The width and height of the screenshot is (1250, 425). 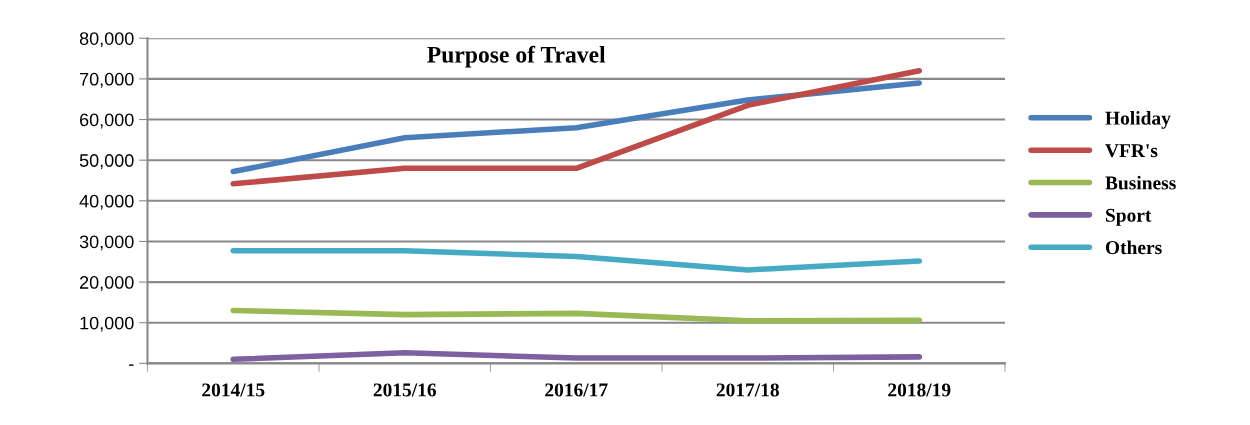 I want to click on y-tick-label: 80,000, so click(x=106, y=40).